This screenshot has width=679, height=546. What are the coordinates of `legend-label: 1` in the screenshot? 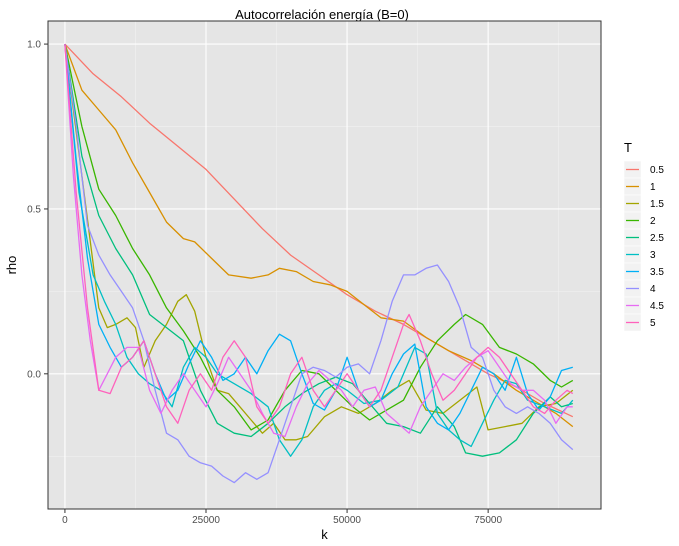 It's located at (653, 187).